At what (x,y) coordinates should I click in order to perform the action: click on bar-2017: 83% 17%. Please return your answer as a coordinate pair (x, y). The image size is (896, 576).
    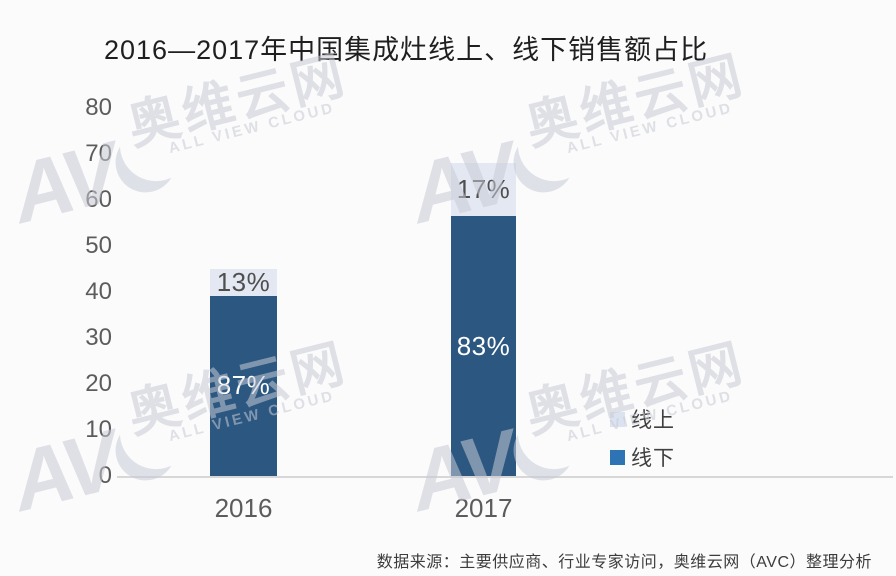
    Looking at the image, I should click on (483, 319).